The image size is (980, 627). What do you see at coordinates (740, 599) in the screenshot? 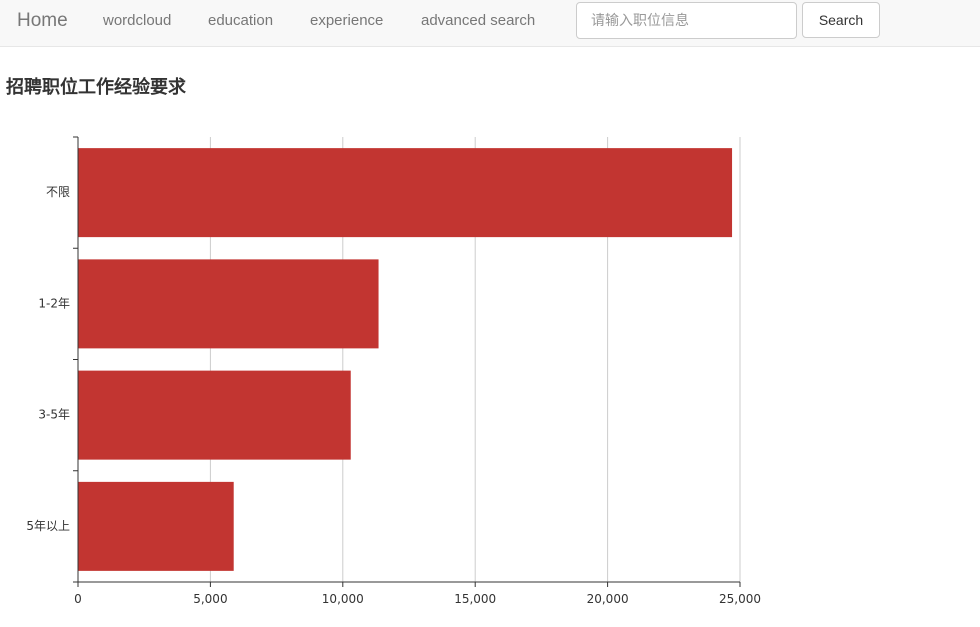
I see `x-tick-label: 25,000` at bounding box center [740, 599].